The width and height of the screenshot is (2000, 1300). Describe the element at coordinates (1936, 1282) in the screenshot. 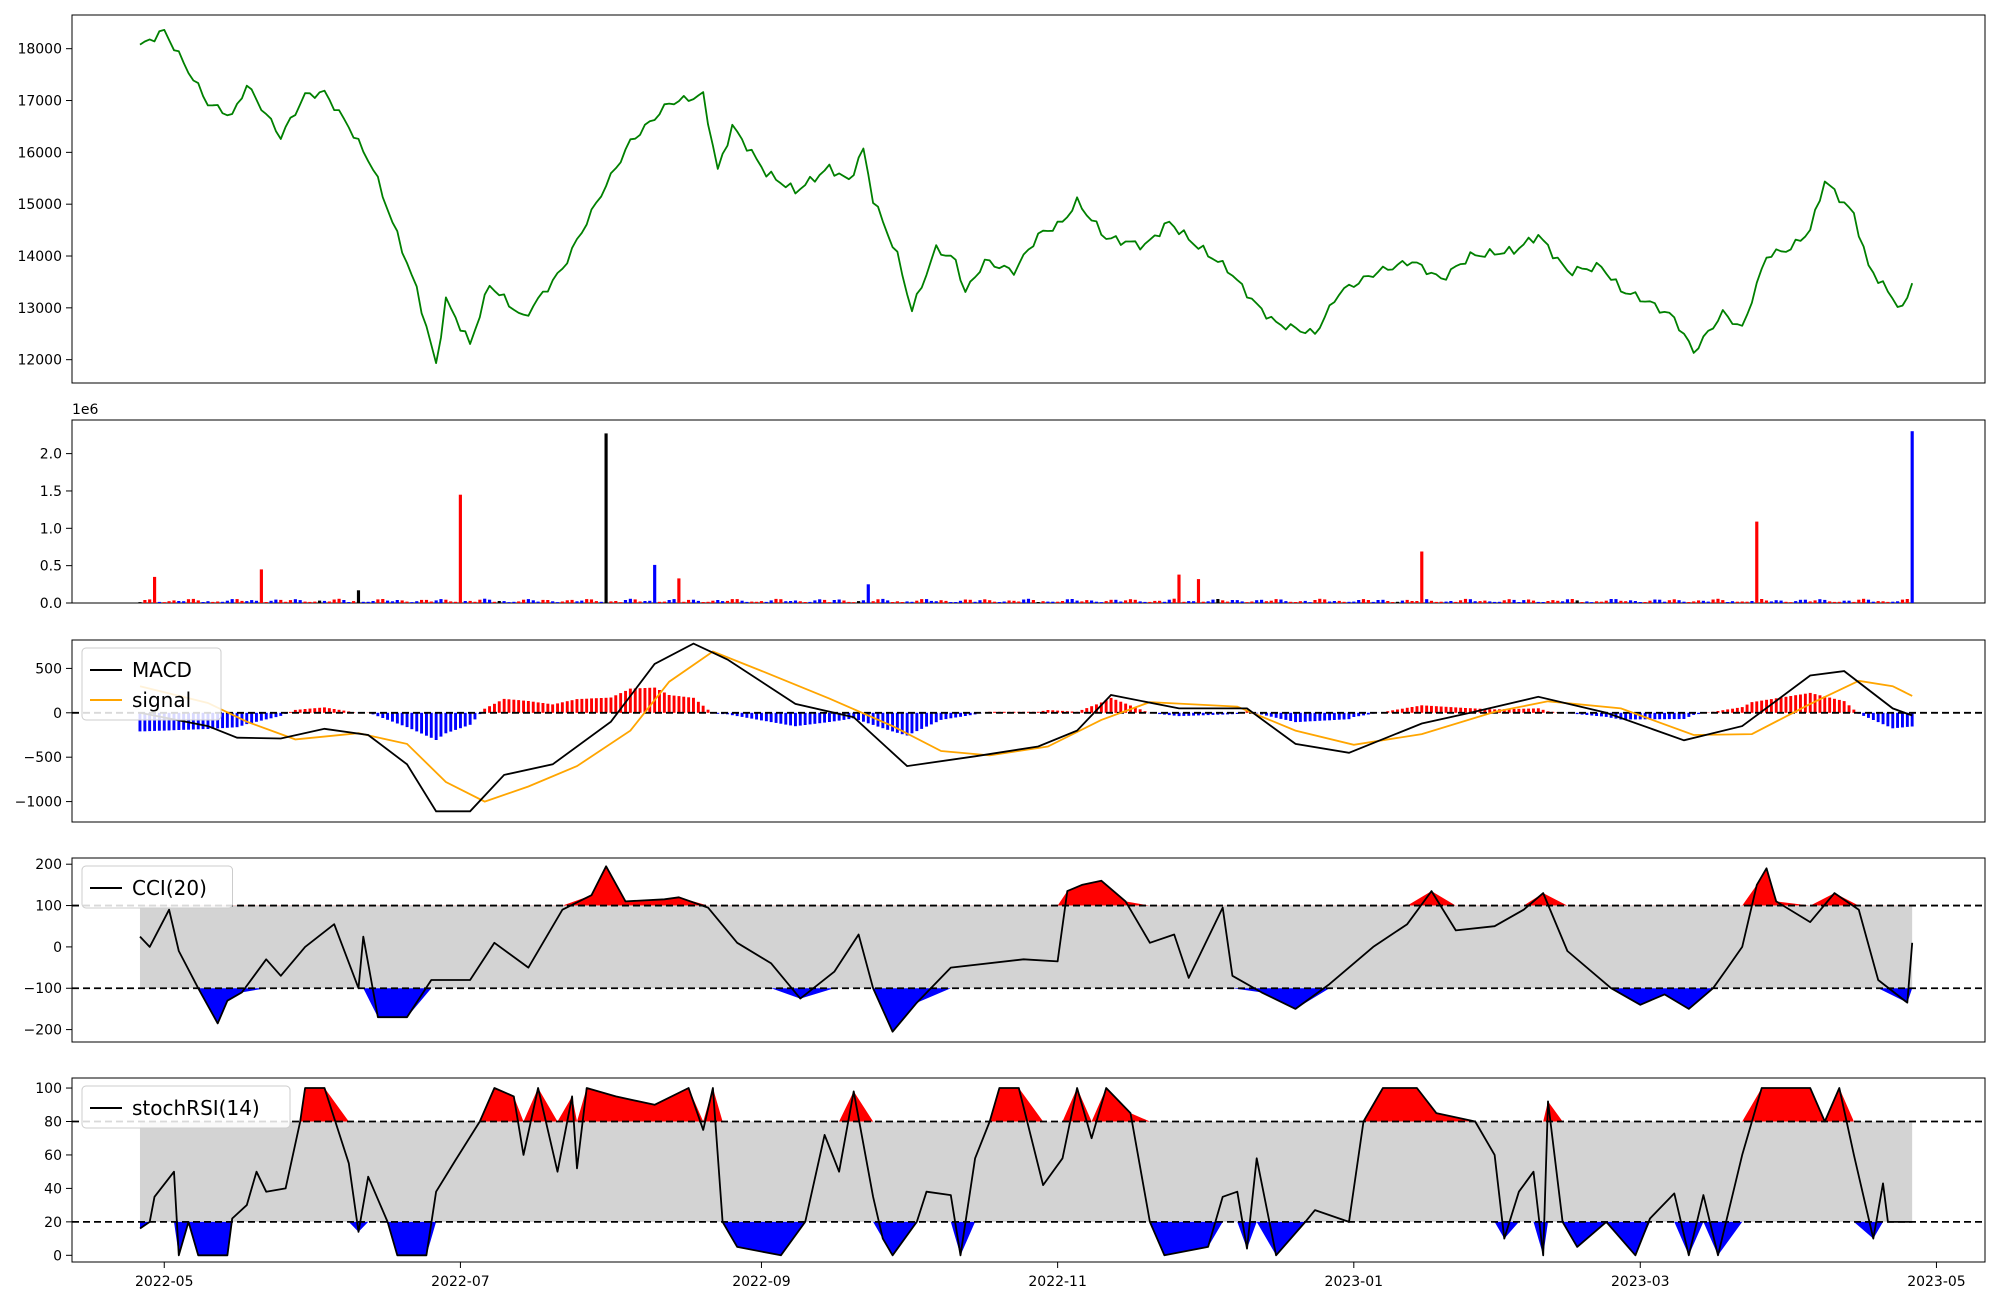

I see `x-tick-label: 2023-05` at that location.